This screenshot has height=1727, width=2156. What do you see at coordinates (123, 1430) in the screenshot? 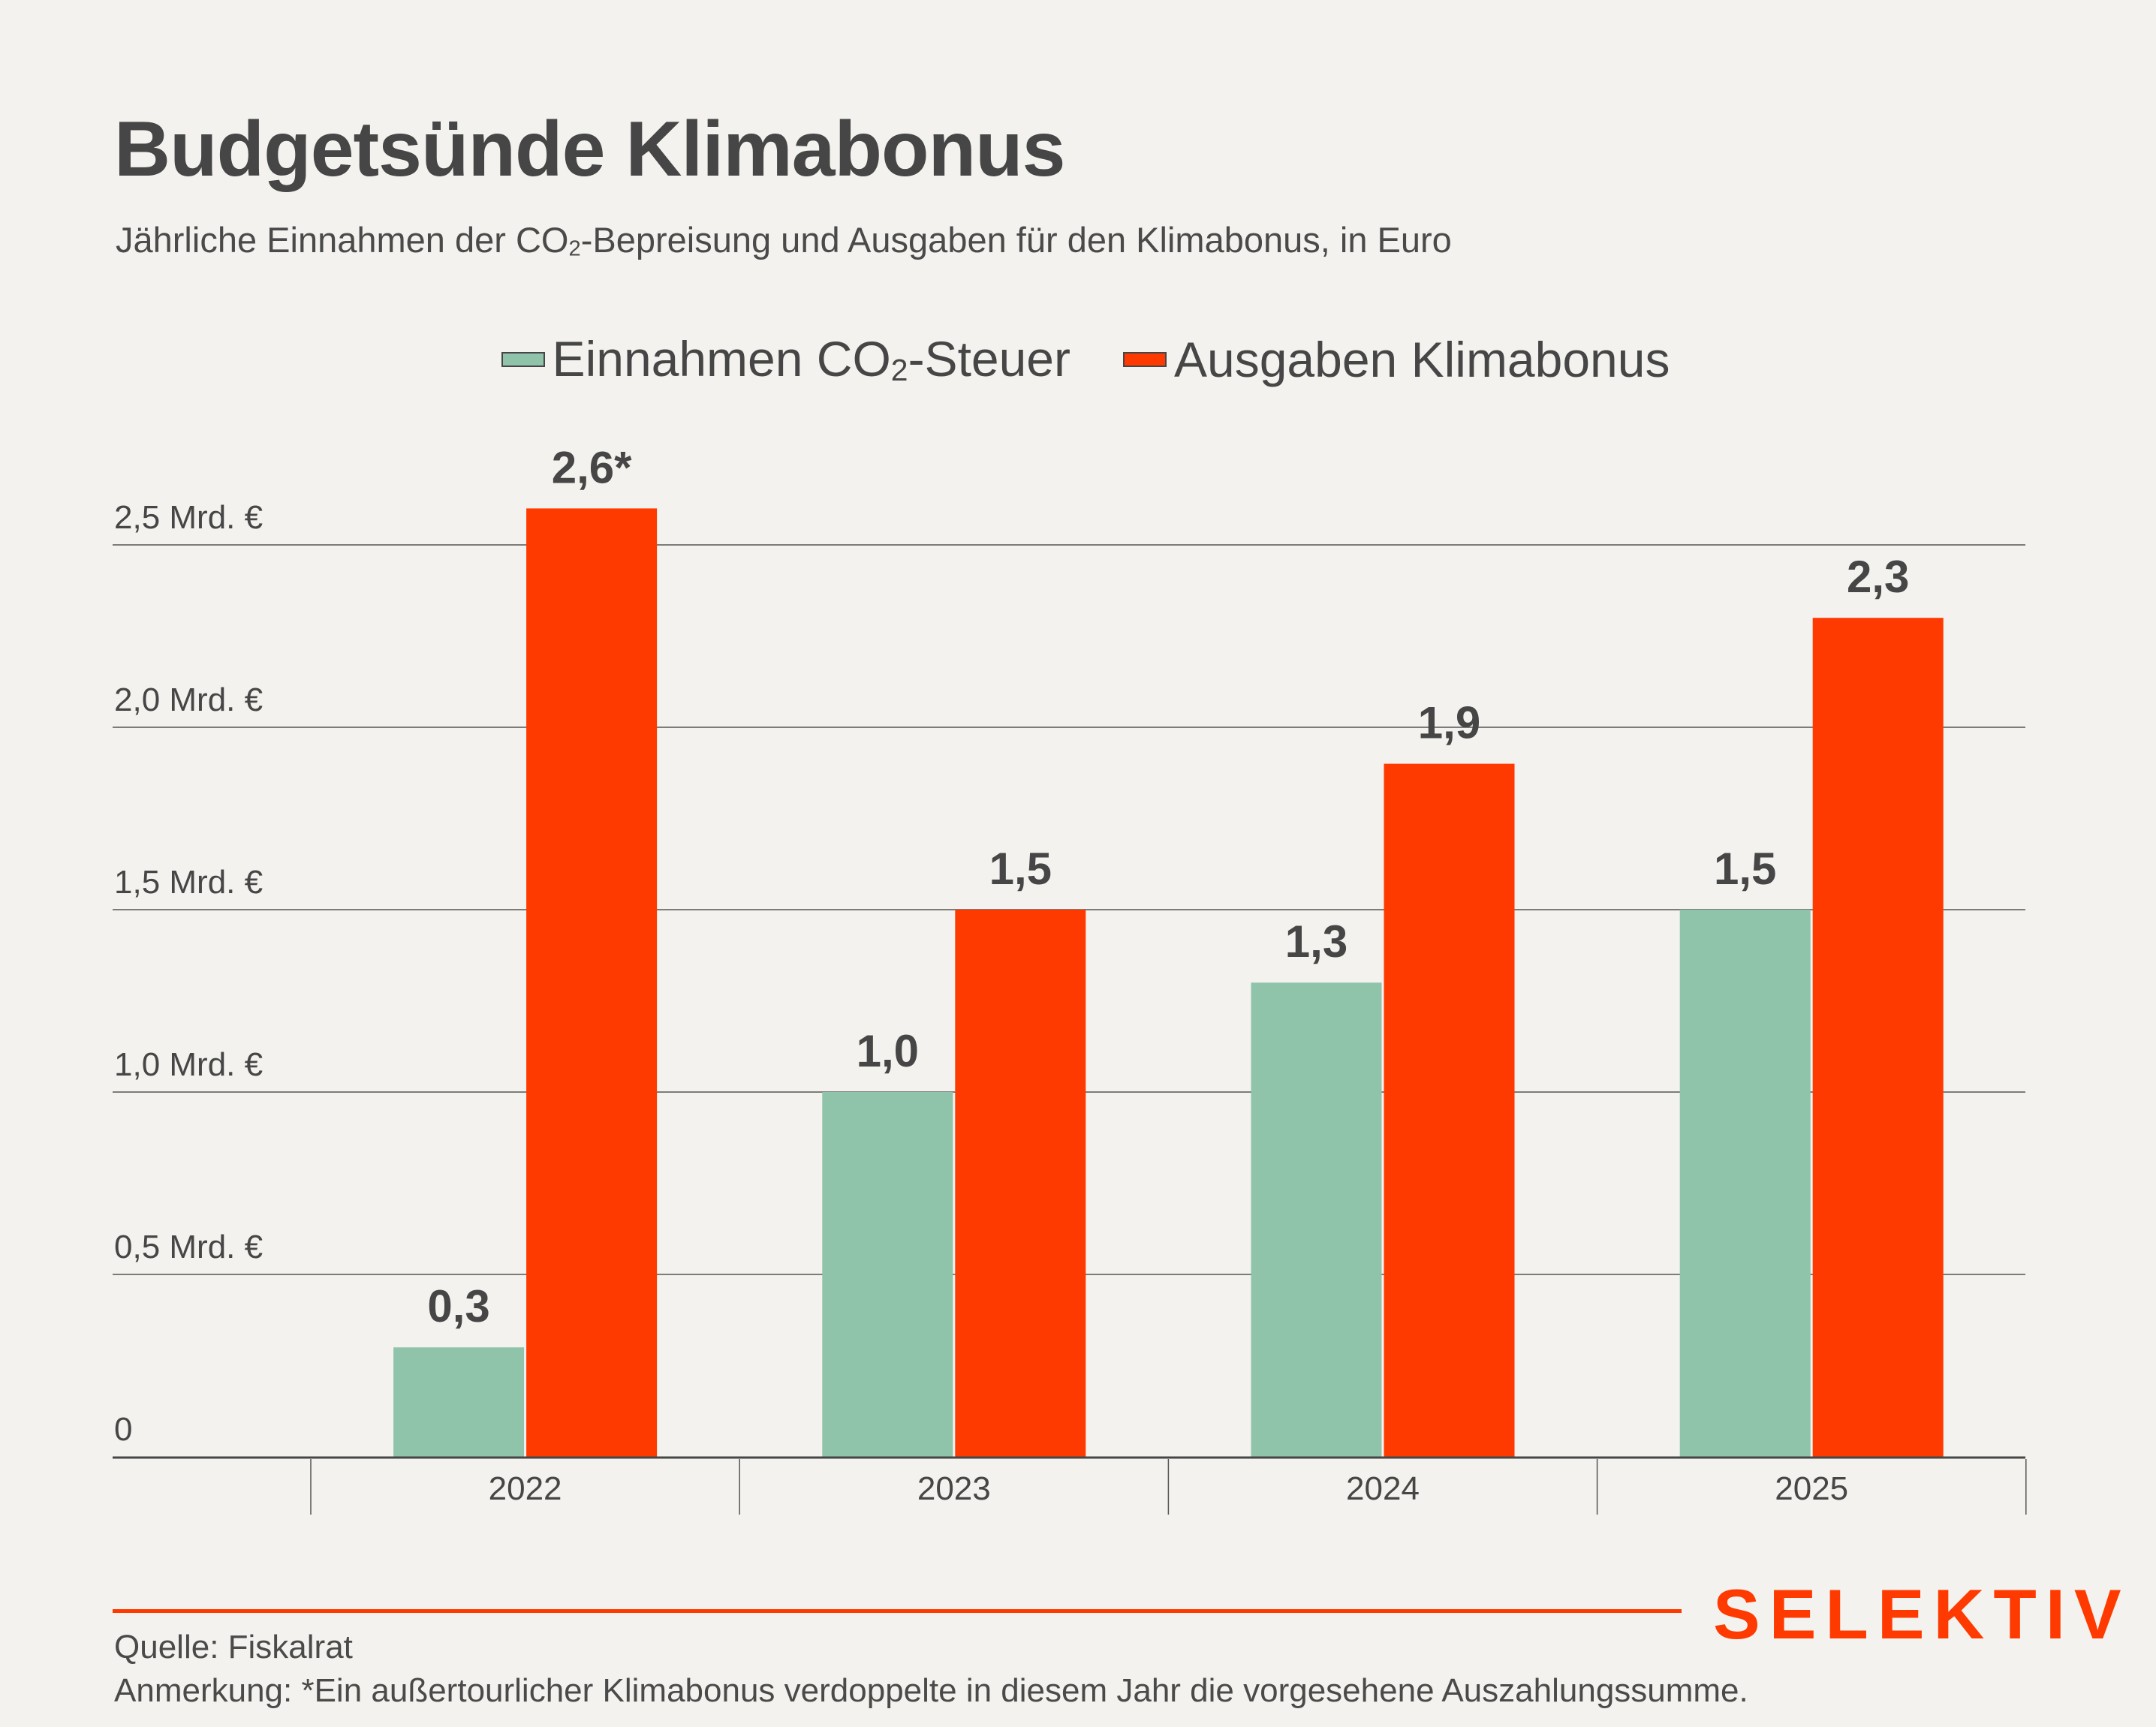
I see `y-tick-label: 0` at bounding box center [123, 1430].